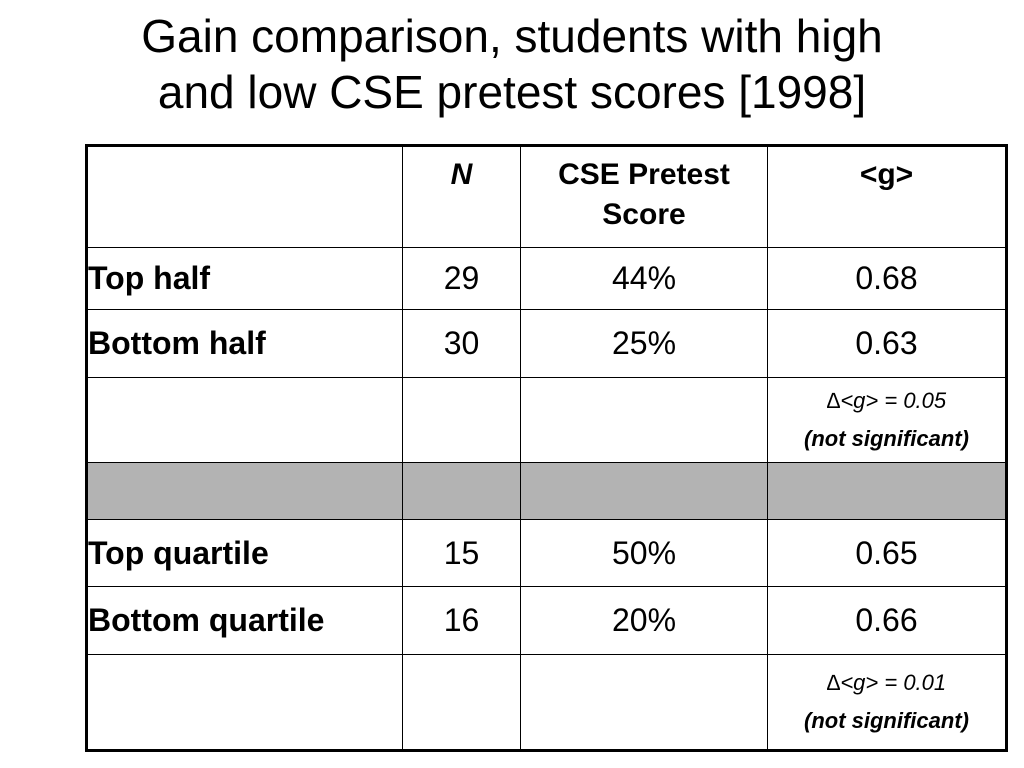 This screenshot has height=768, width=1024. I want to click on delta-value: ∆<g> = 0.01, so click(886, 682).